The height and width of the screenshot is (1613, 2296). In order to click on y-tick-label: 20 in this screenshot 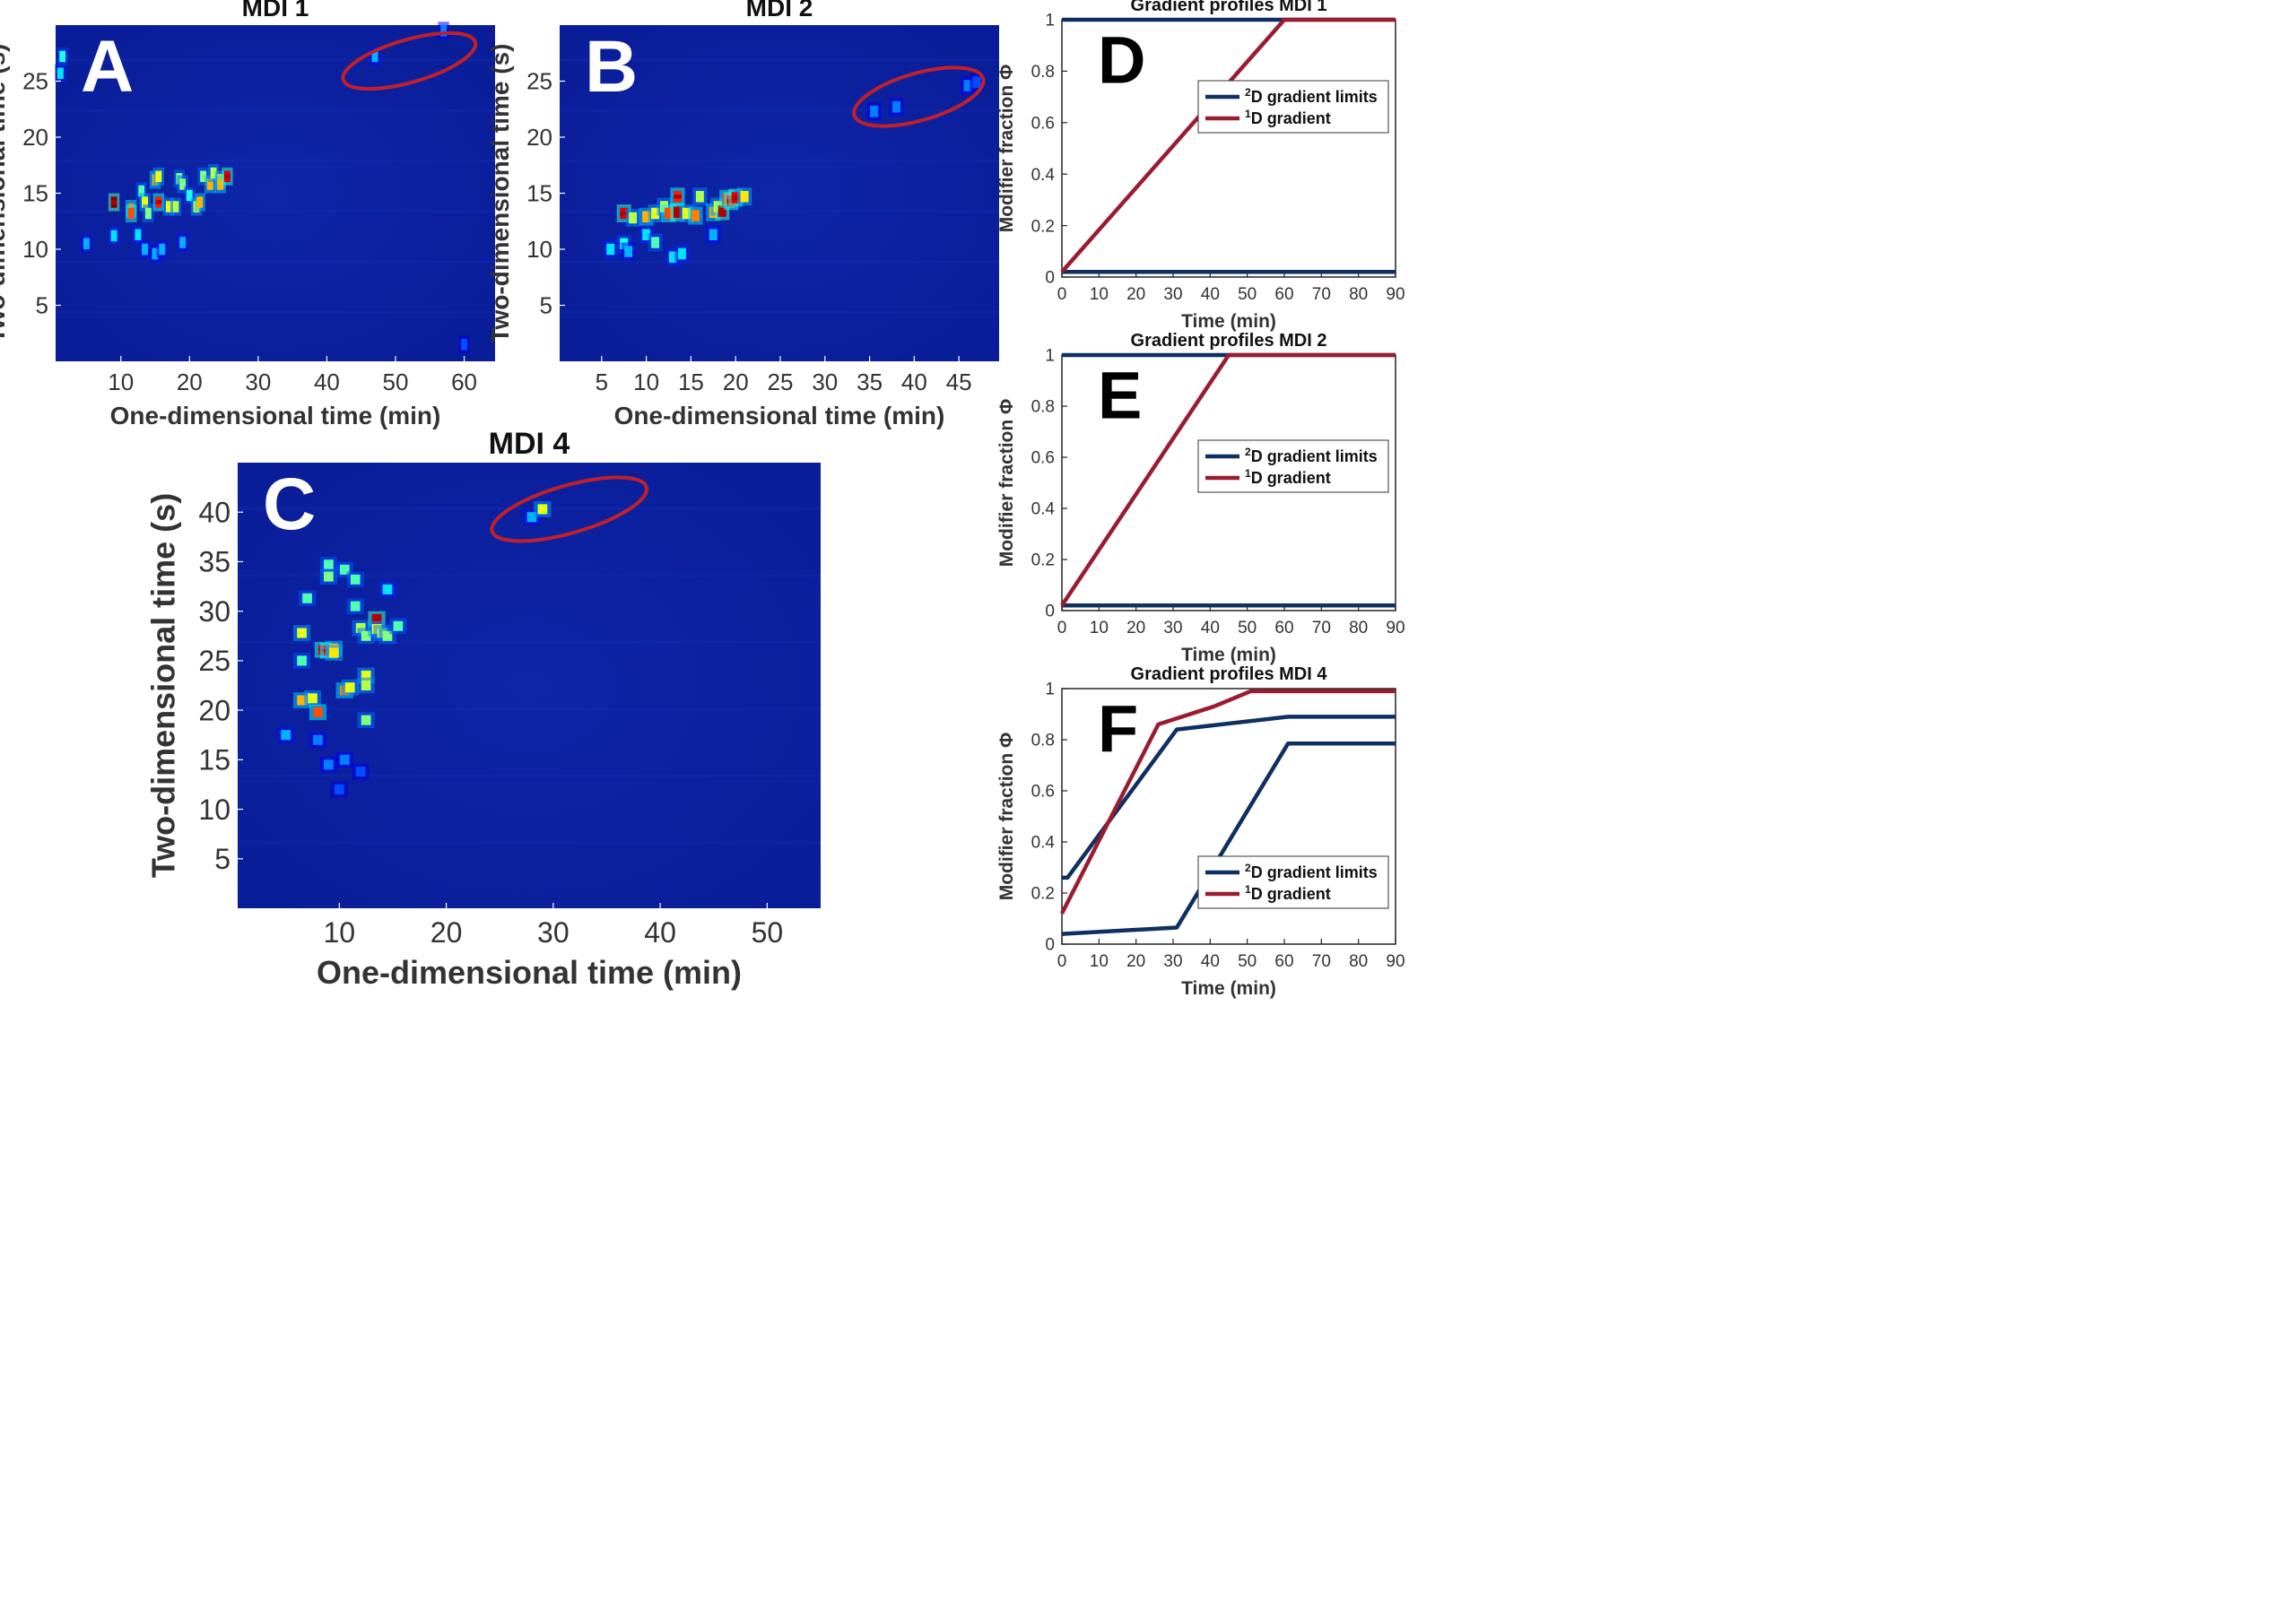, I will do `click(539, 137)`.